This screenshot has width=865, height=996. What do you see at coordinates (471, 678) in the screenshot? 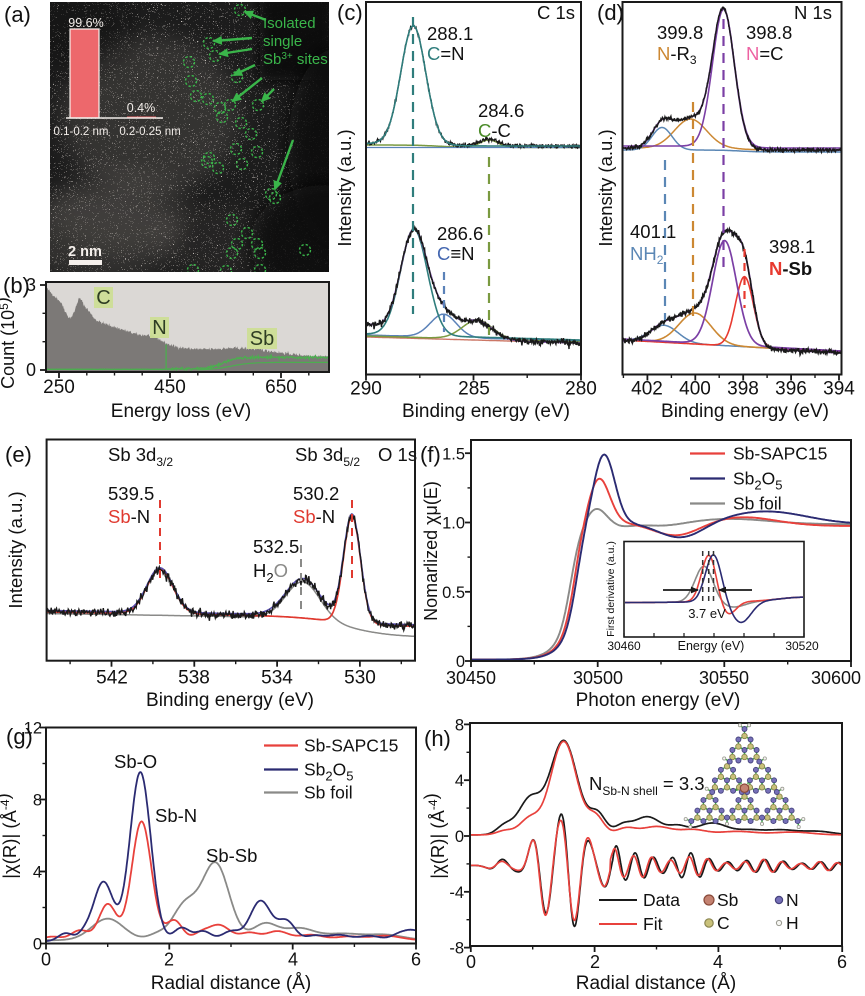
I see `svg-text: 30450` at bounding box center [471, 678].